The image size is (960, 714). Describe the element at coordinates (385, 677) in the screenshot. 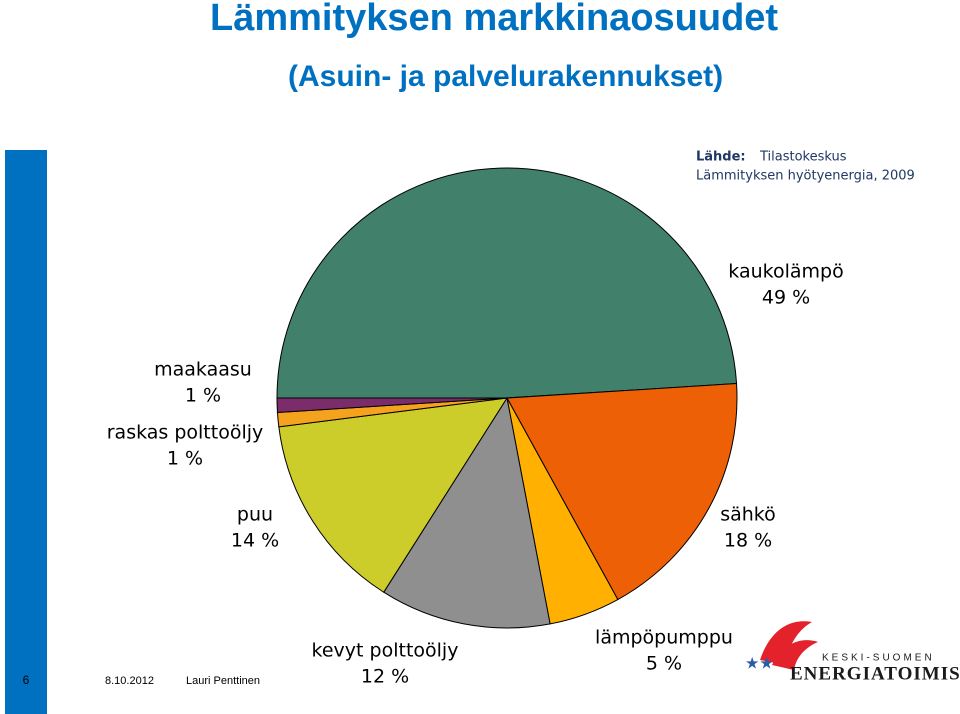

I see `value-label: 12 %` at that location.